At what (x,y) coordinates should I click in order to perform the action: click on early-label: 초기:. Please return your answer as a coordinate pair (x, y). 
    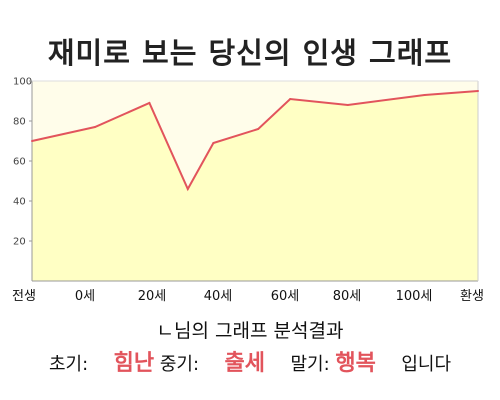
    Looking at the image, I should click on (68, 364).